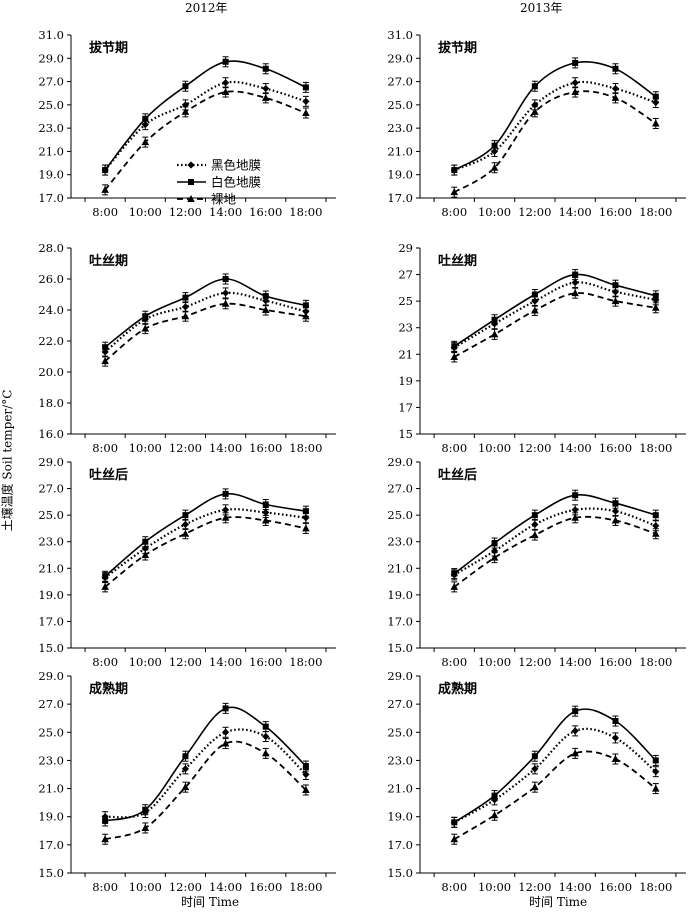 This screenshot has width=700, height=914. What do you see at coordinates (51, 542) in the screenshot?
I see `y-tick-label: 23.0` at bounding box center [51, 542].